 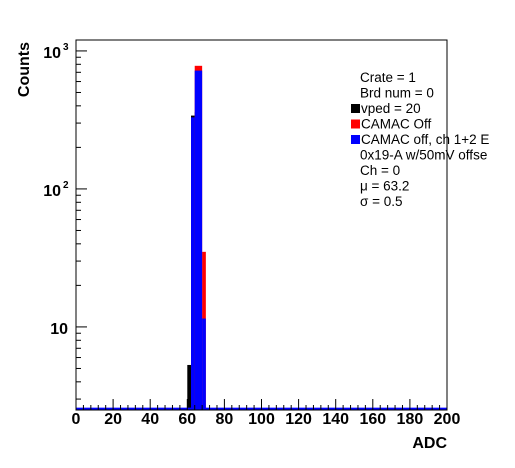 I want to click on x-tick-label: 120, so click(x=298, y=419).